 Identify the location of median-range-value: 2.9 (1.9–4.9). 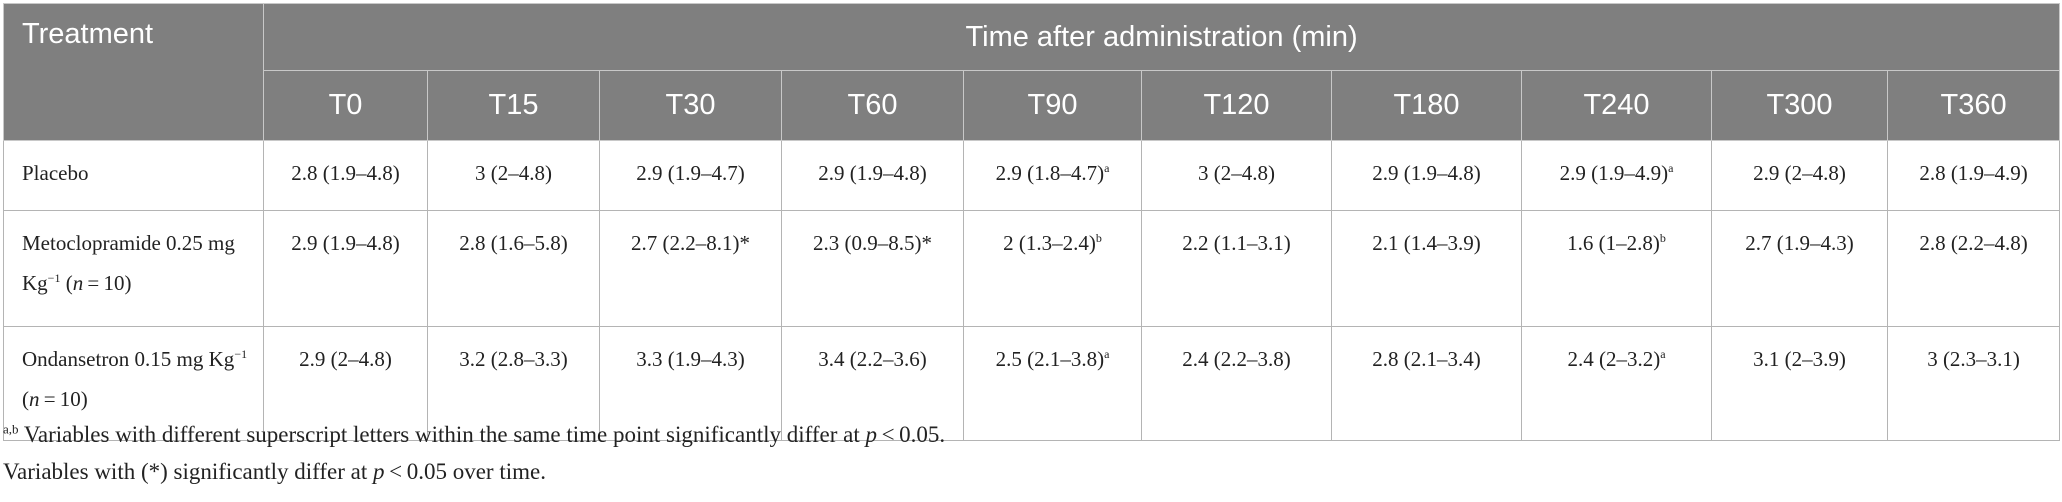
(1614, 173).